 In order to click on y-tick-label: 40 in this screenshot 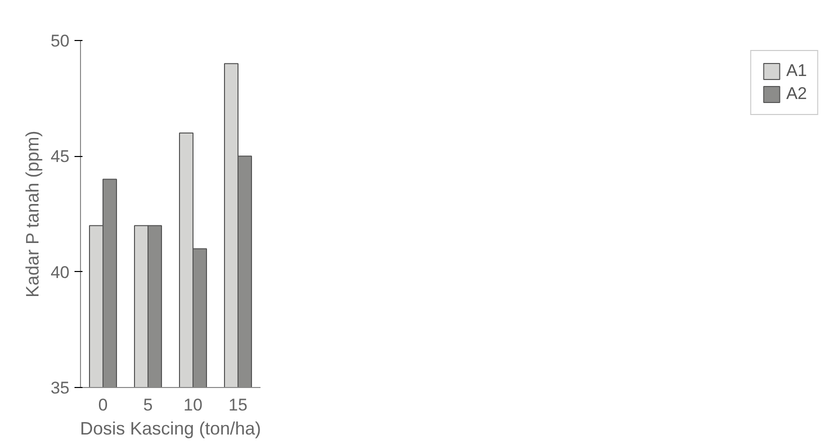, I will do `click(60, 272)`.